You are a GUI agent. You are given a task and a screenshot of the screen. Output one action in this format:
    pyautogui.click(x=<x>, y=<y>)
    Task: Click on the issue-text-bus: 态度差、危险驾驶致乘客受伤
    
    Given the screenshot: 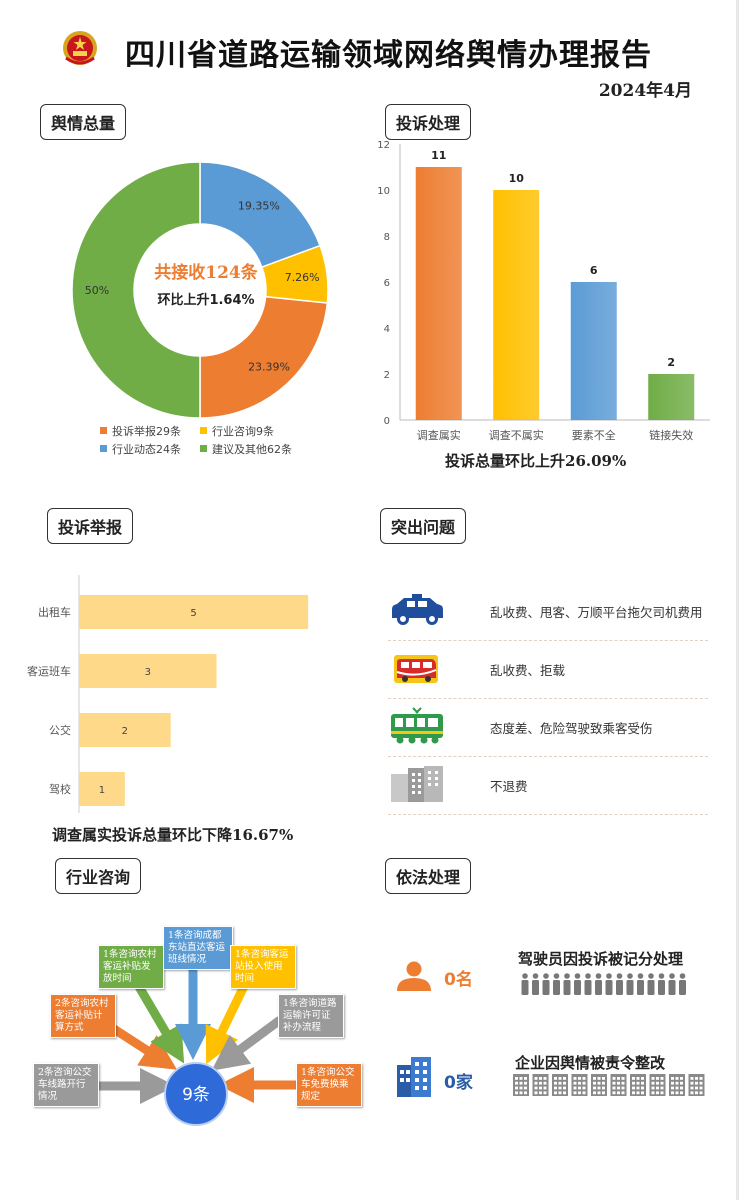 What is the action you would take?
    pyautogui.click(x=571, y=728)
    